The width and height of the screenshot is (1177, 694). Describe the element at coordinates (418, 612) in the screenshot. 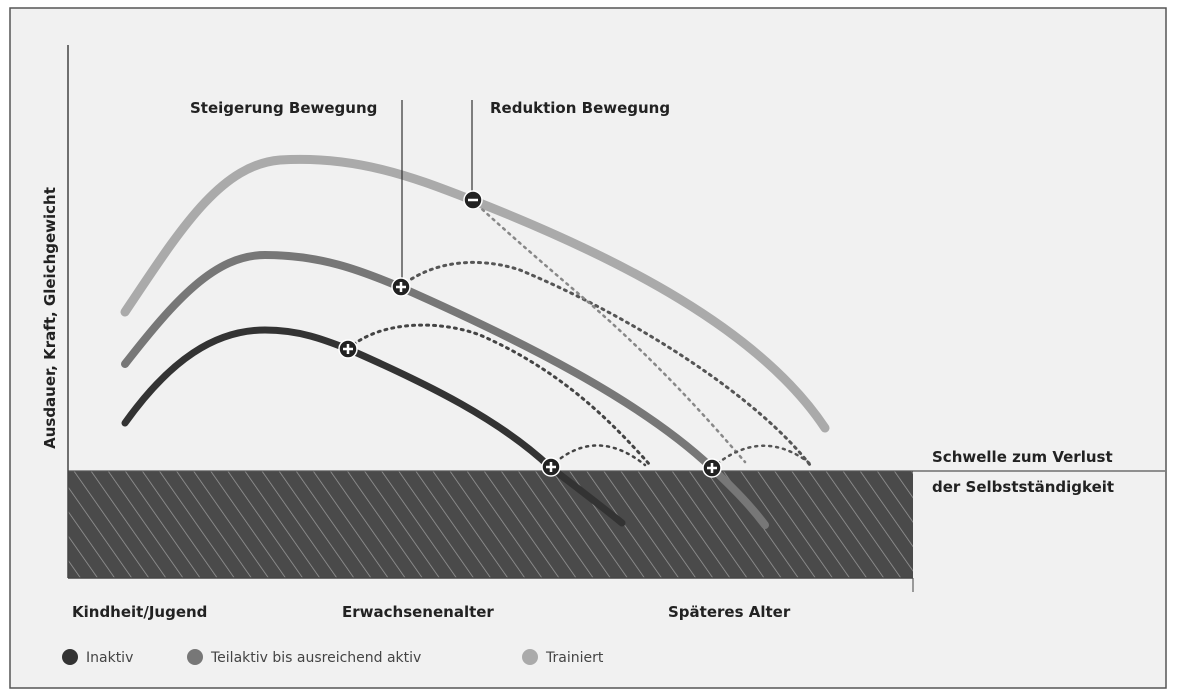

I see `x-label: Erwachsenenalter` at that location.